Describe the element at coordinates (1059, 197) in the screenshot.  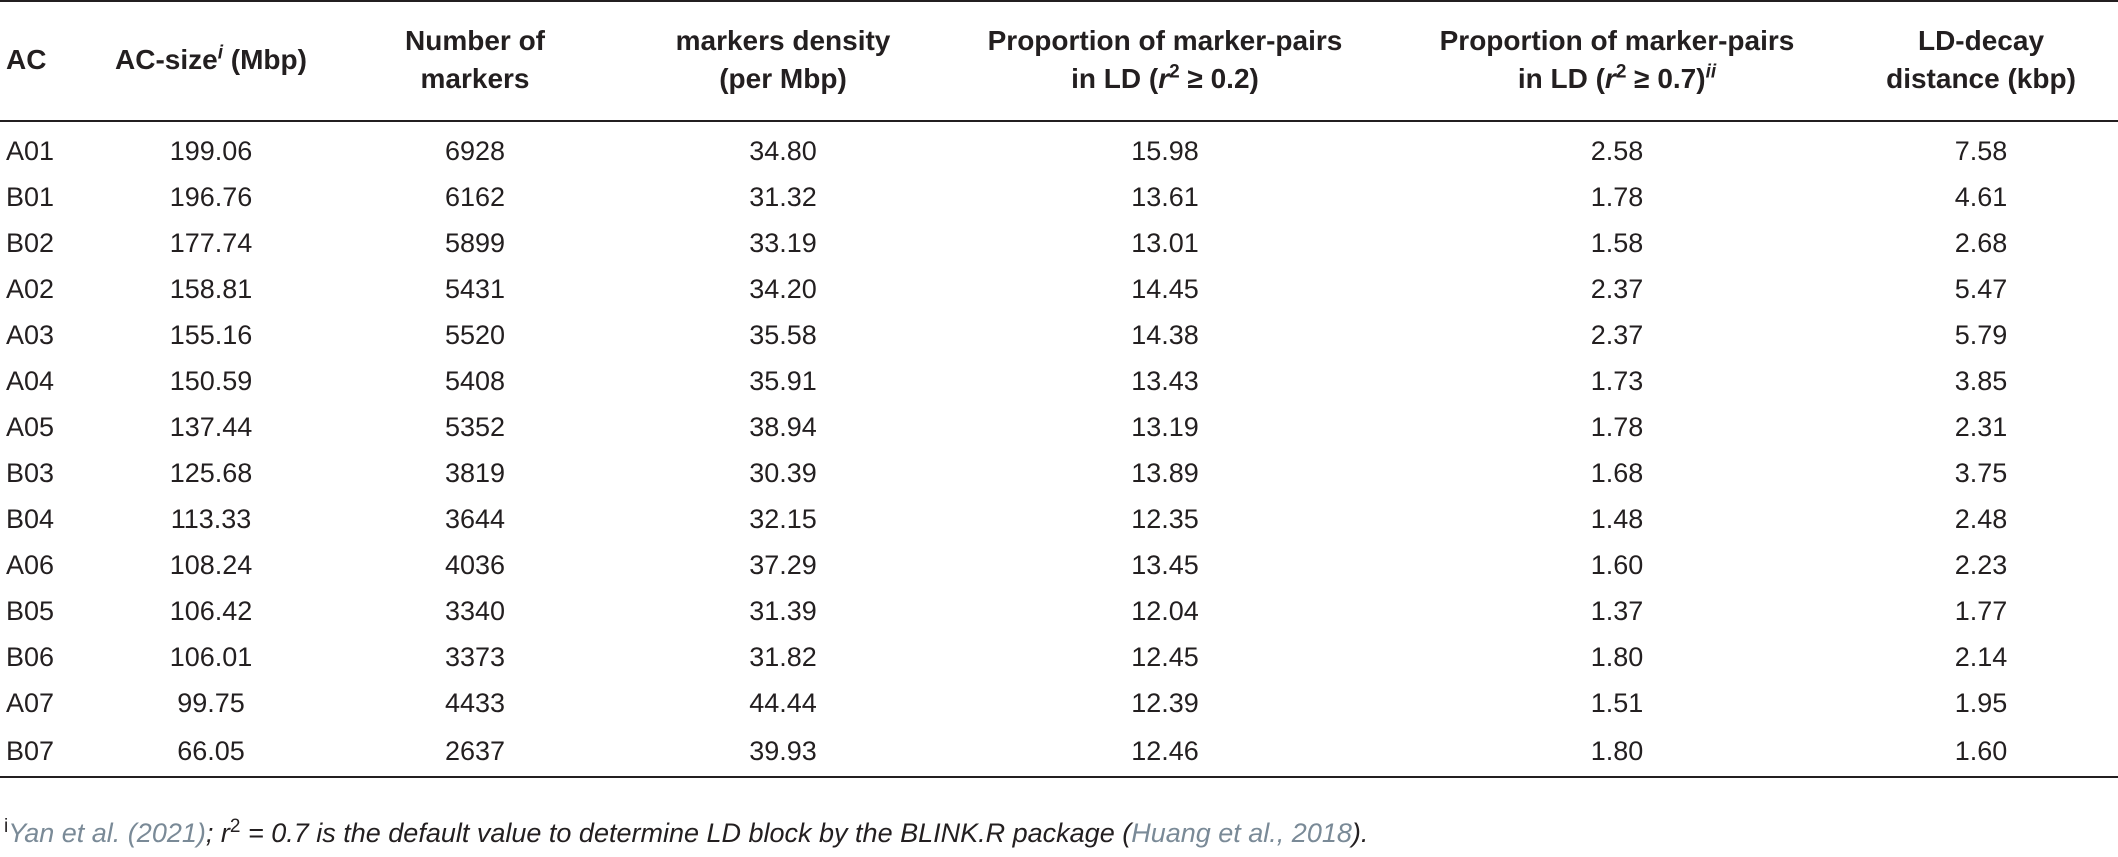
I see `table-row: B01 196.76 6162 31.32 13.61 1.78 4.61` at that location.